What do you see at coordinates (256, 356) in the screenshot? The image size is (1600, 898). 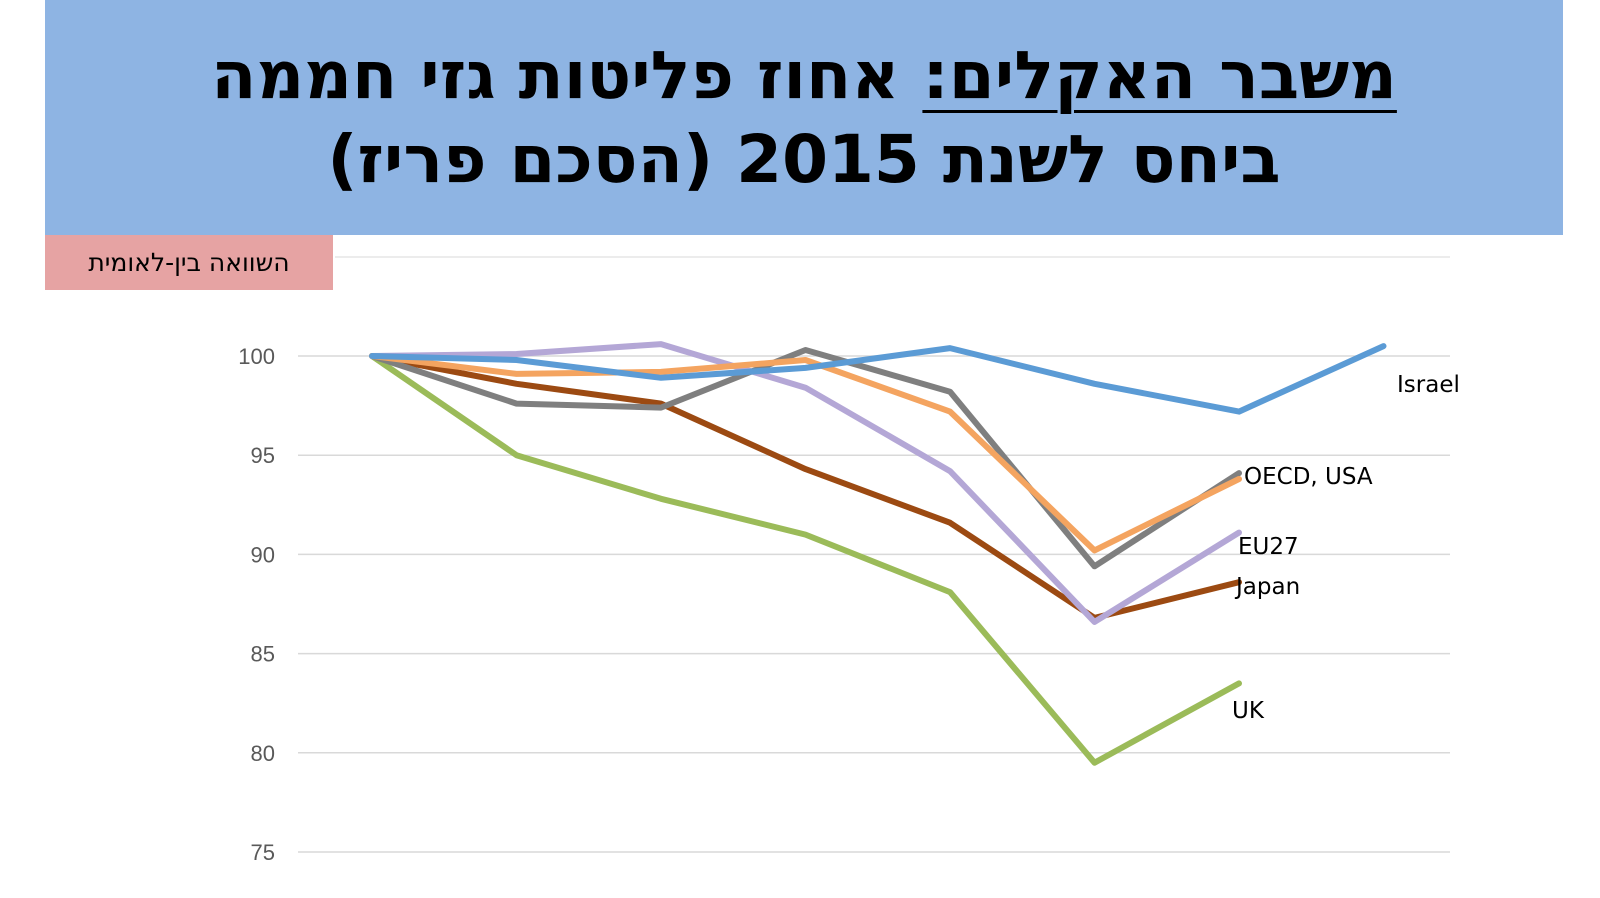 I see `y-tick-label: 100` at bounding box center [256, 356].